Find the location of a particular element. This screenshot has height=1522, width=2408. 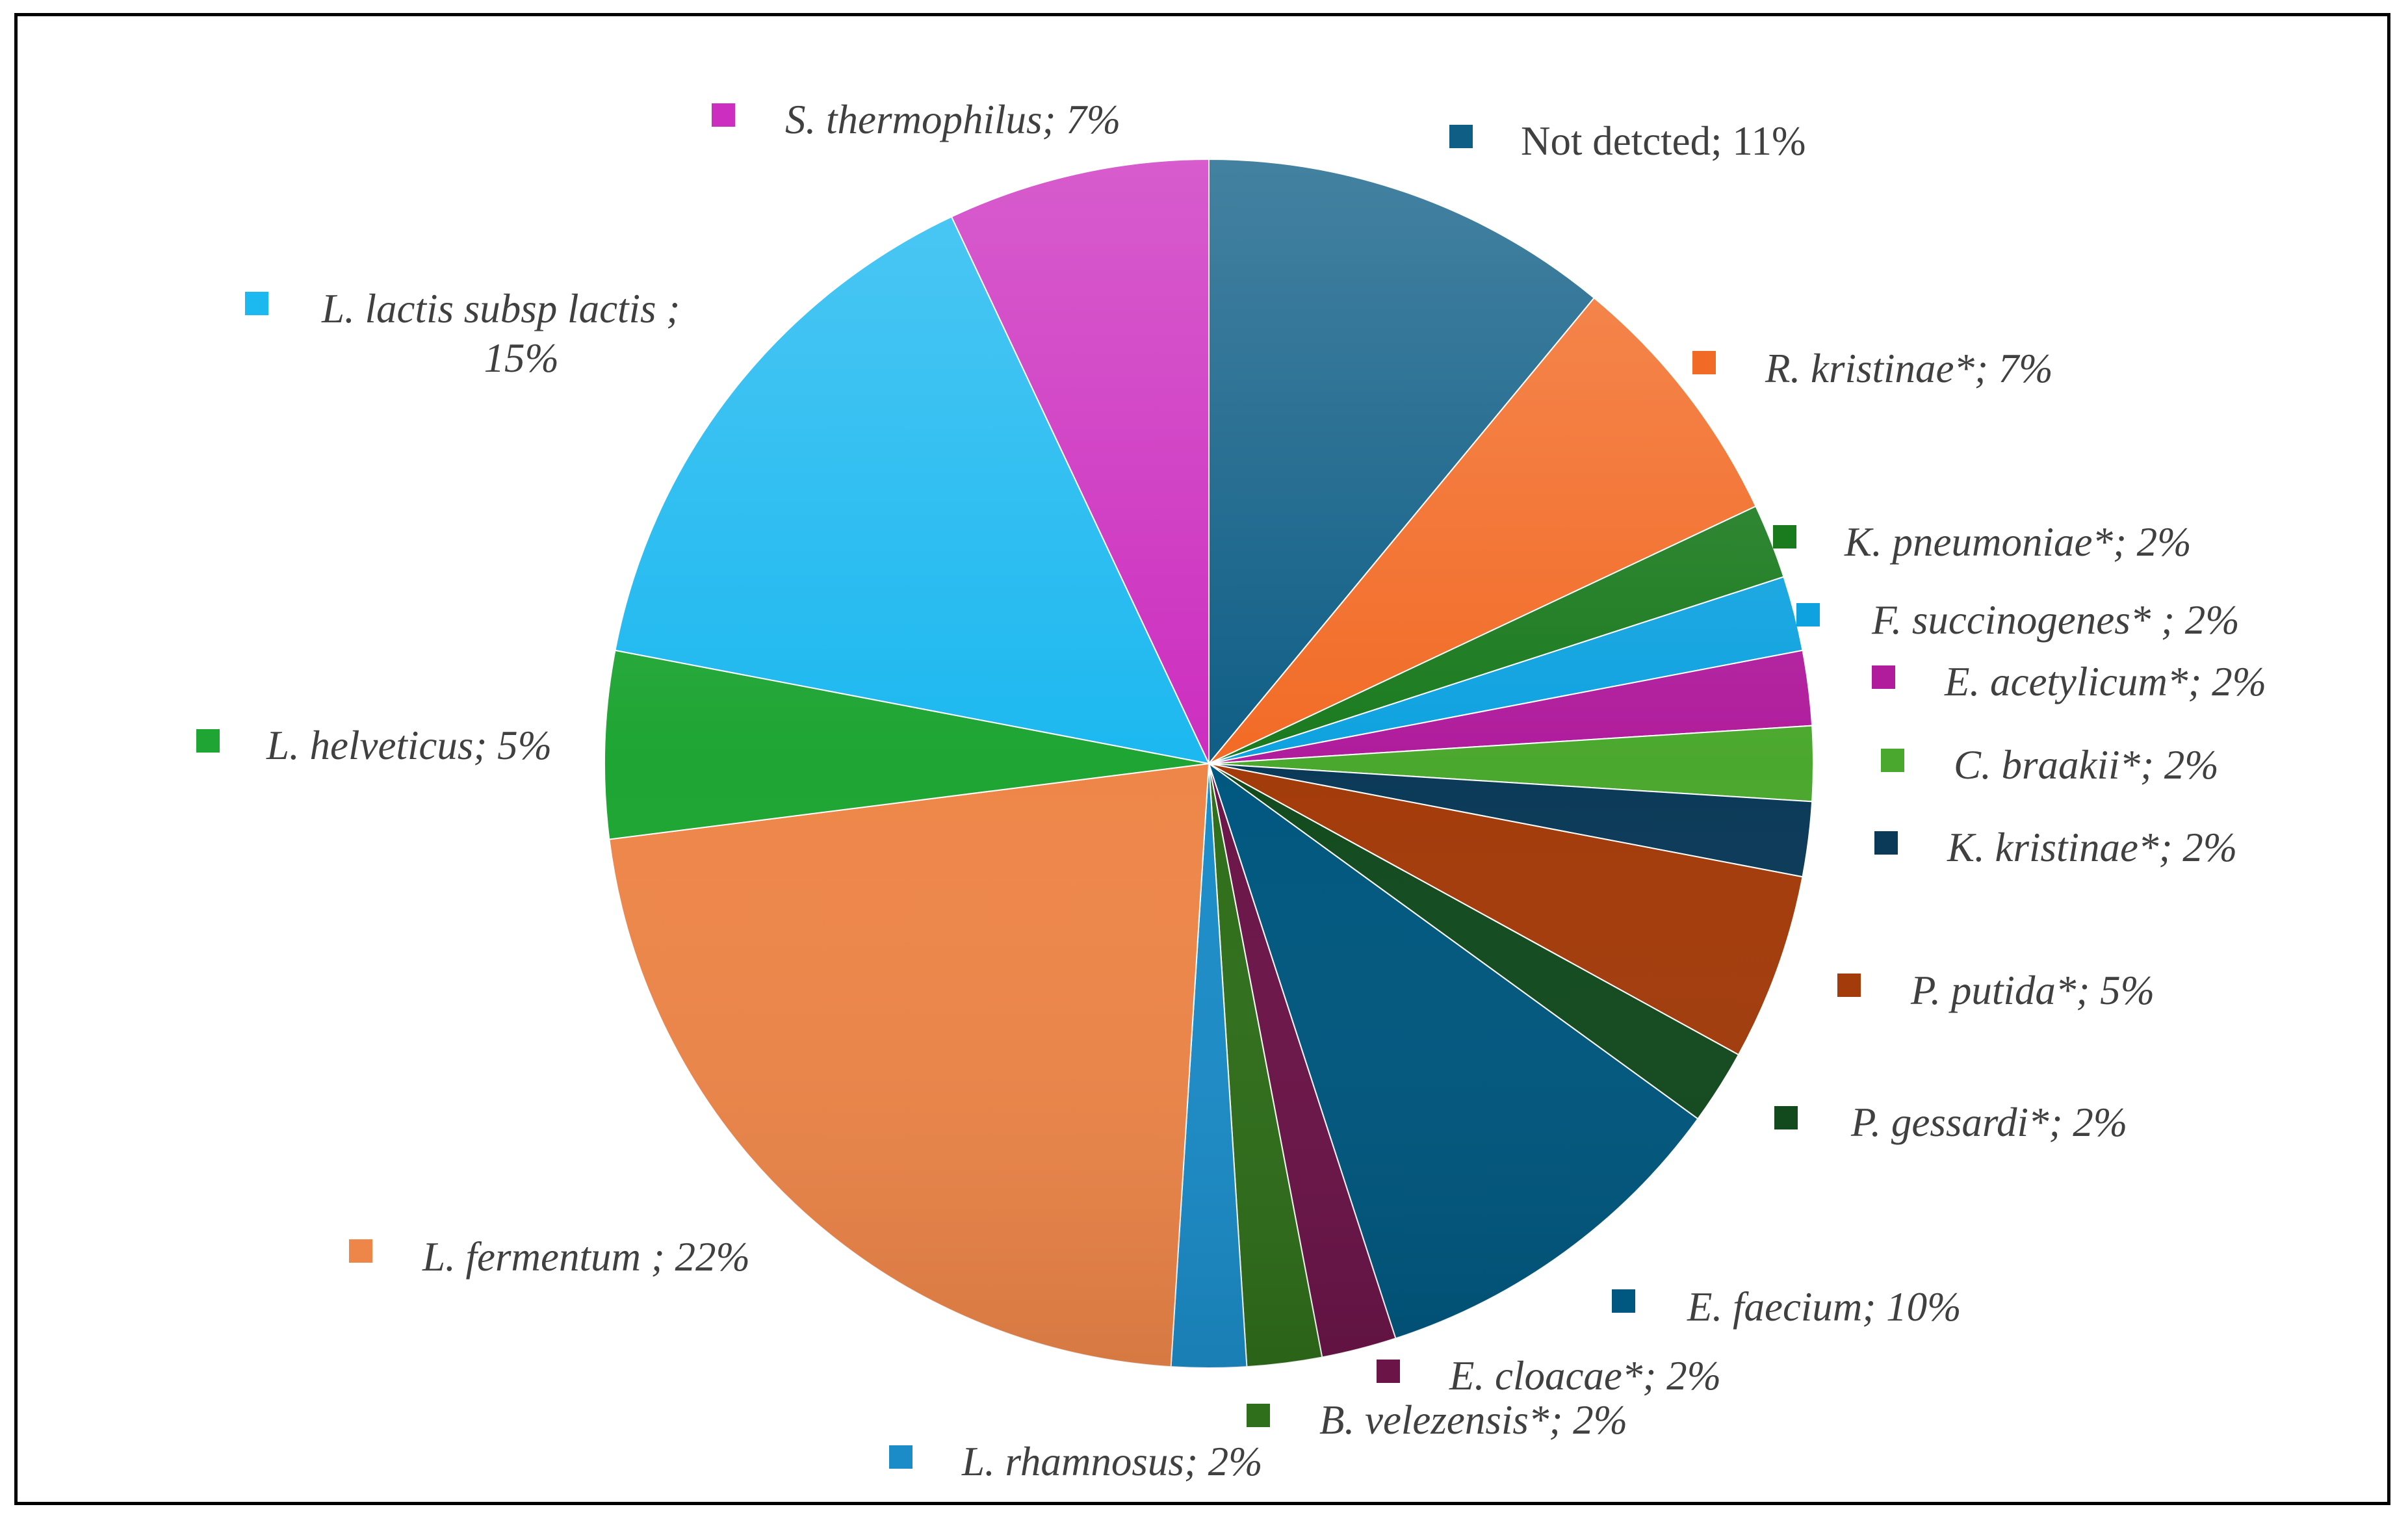

slice-label: C. braakii*; 2% is located at coordinates (2086, 765).